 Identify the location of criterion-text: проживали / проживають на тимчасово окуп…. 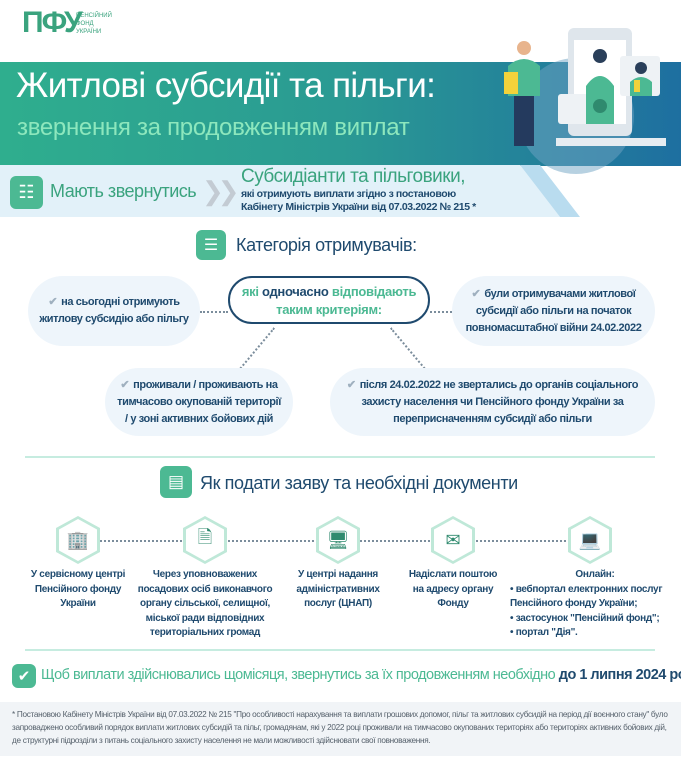
(199, 401).